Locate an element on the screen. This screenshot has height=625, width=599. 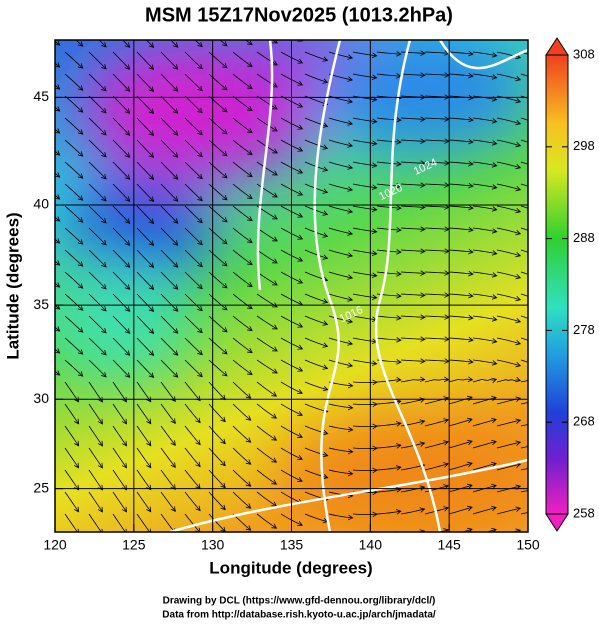
x-tick-label: 135 is located at coordinates (292, 545).